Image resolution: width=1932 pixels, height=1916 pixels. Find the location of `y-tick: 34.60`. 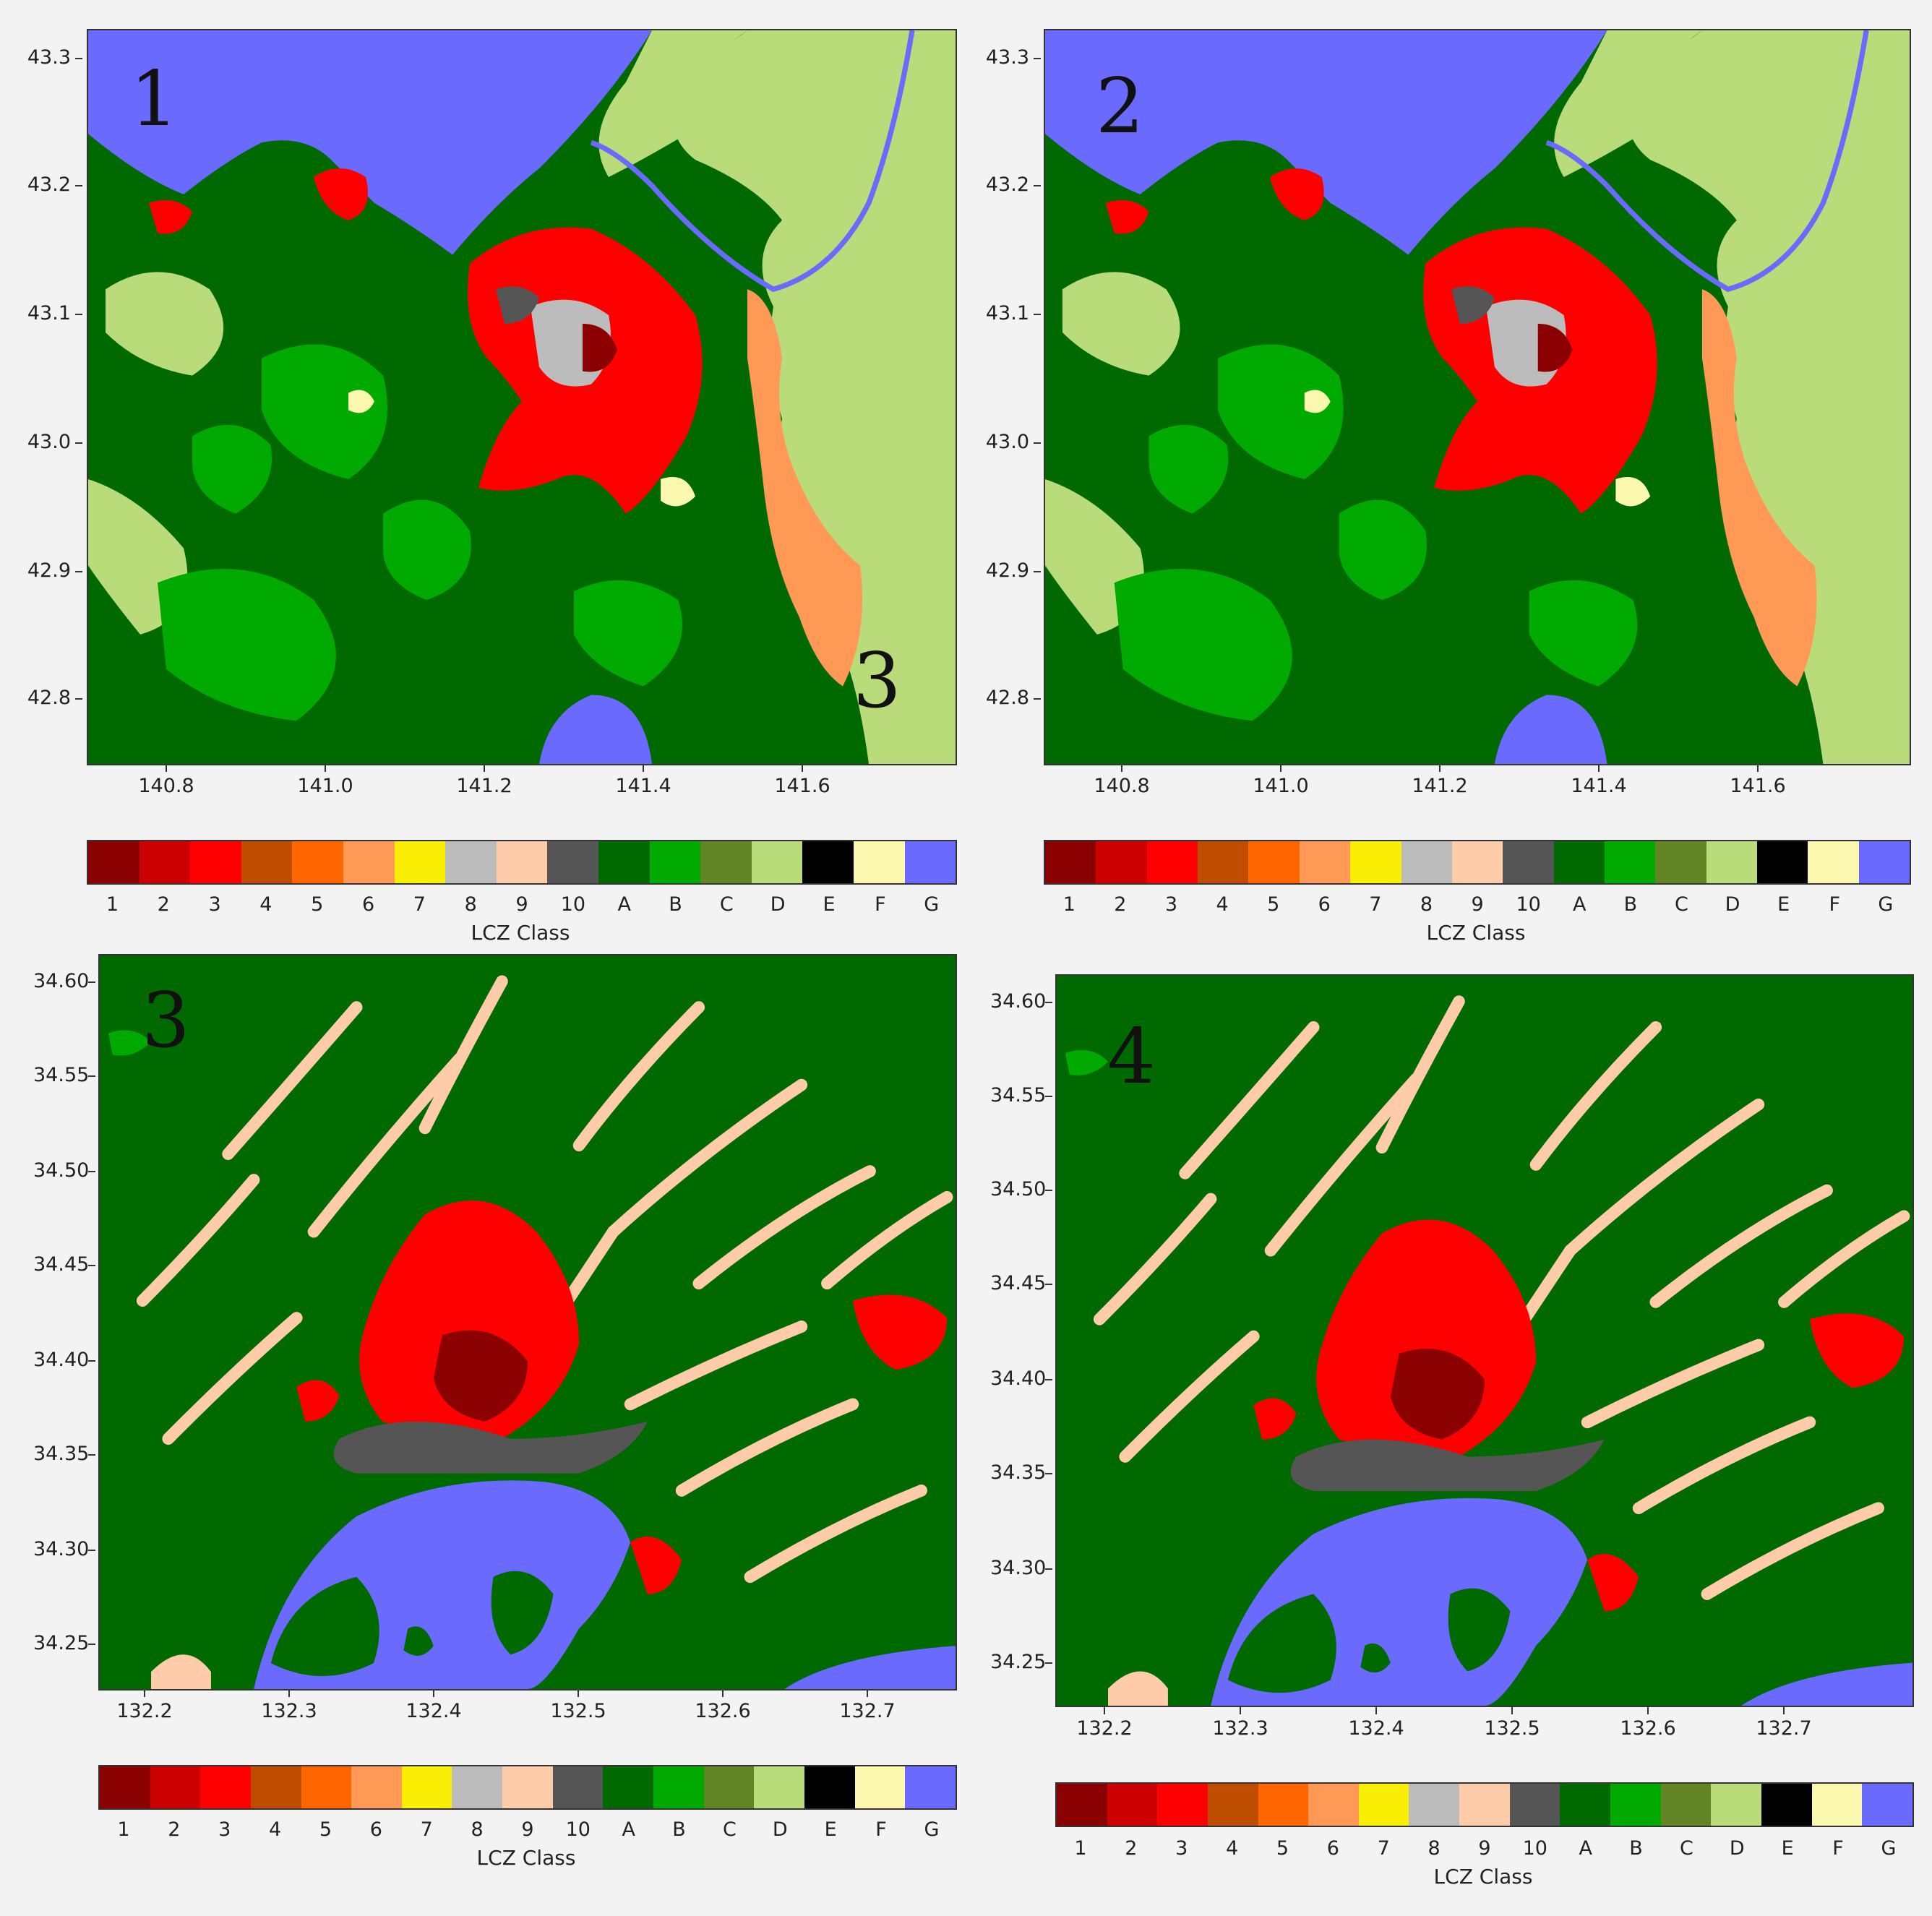

y-tick: 34.60 is located at coordinates (1021, 1001).